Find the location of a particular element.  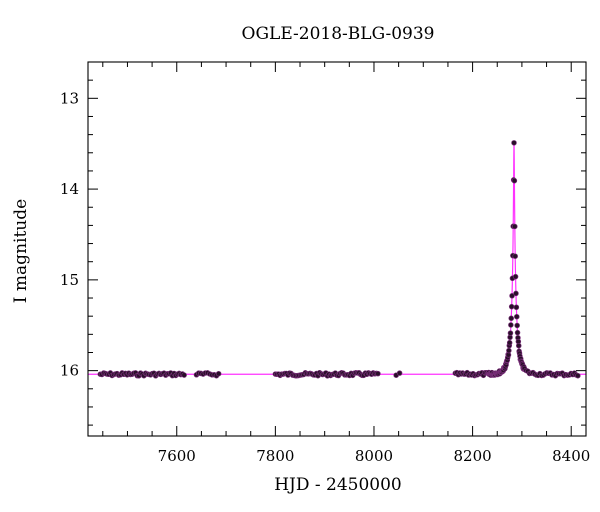

chart-title: OGLE-2018-BLG-0939 is located at coordinates (338, 34).